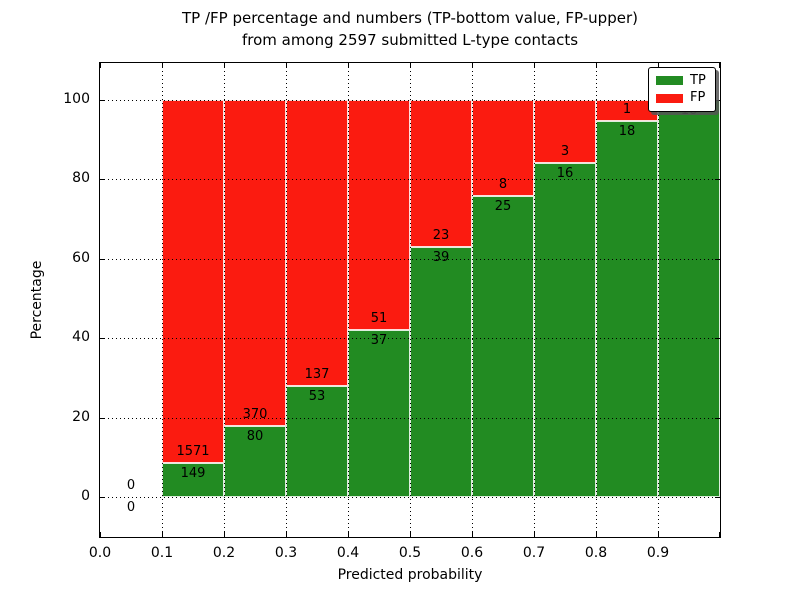 The height and width of the screenshot is (600, 800). I want to click on legend-label: FP, so click(698, 98).